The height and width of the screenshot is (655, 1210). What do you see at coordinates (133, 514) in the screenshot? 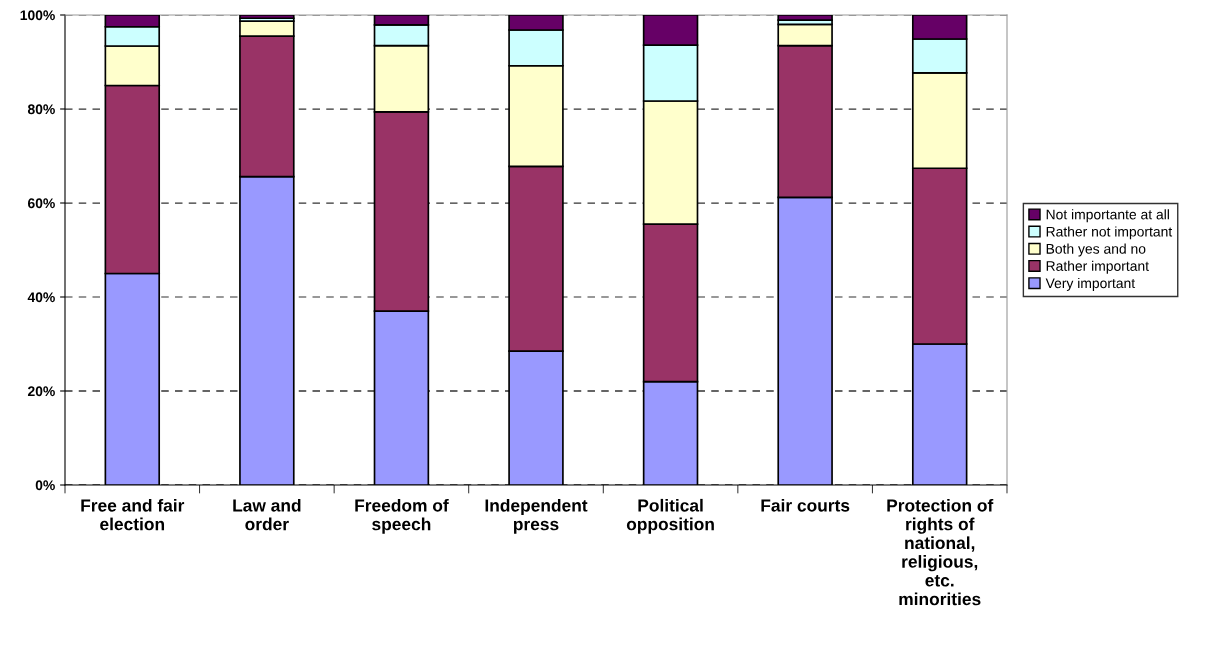
I see `x-tick-label: Free and fair election` at bounding box center [133, 514].